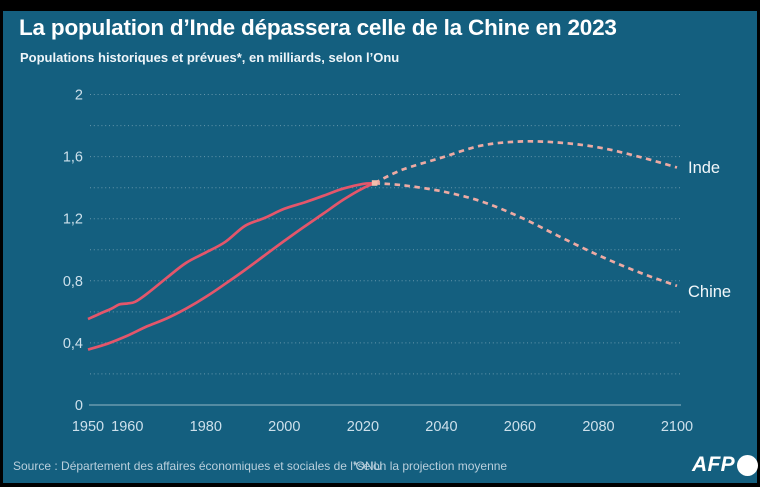 The width and height of the screenshot is (760, 487). What do you see at coordinates (206, 427) in the screenshot?
I see `x-tick-label: 1980` at bounding box center [206, 427].